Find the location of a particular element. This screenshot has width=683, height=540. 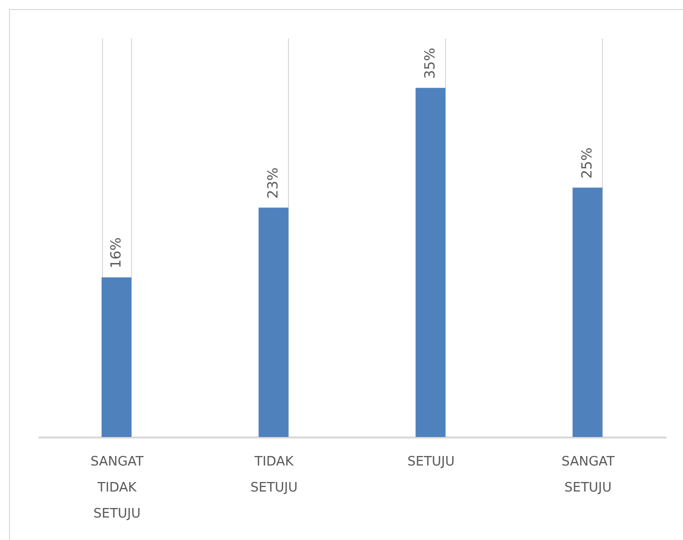

x-tick-label: SANGAT SETUJU is located at coordinates (588, 475).